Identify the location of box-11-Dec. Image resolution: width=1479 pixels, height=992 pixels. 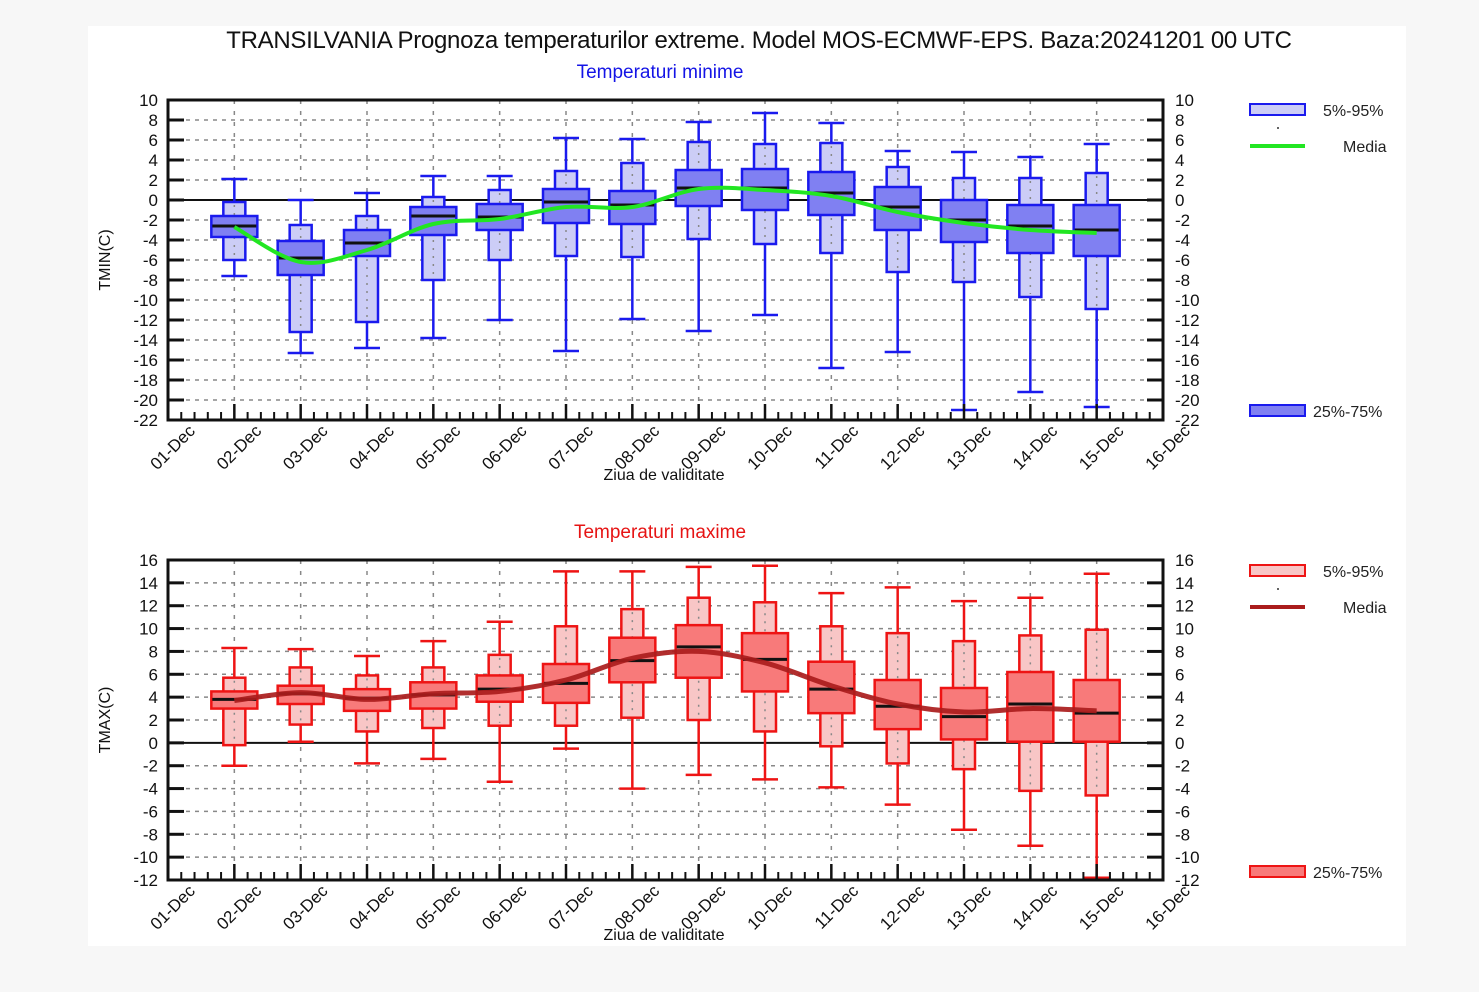
(831, 245).